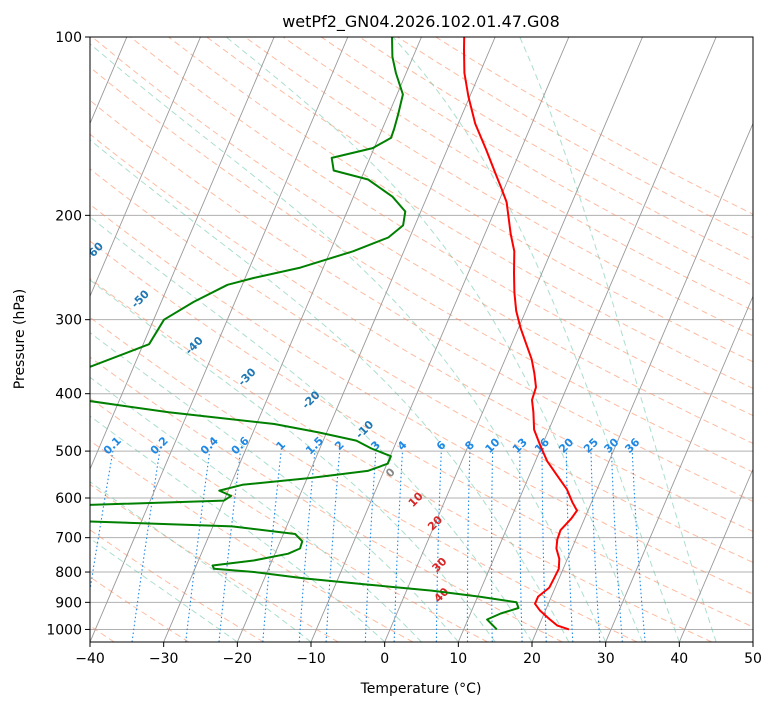 The height and width of the screenshot is (708, 775). What do you see at coordinates (532, 659) in the screenshot?
I see `x-tick-label: 20` at bounding box center [532, 659].